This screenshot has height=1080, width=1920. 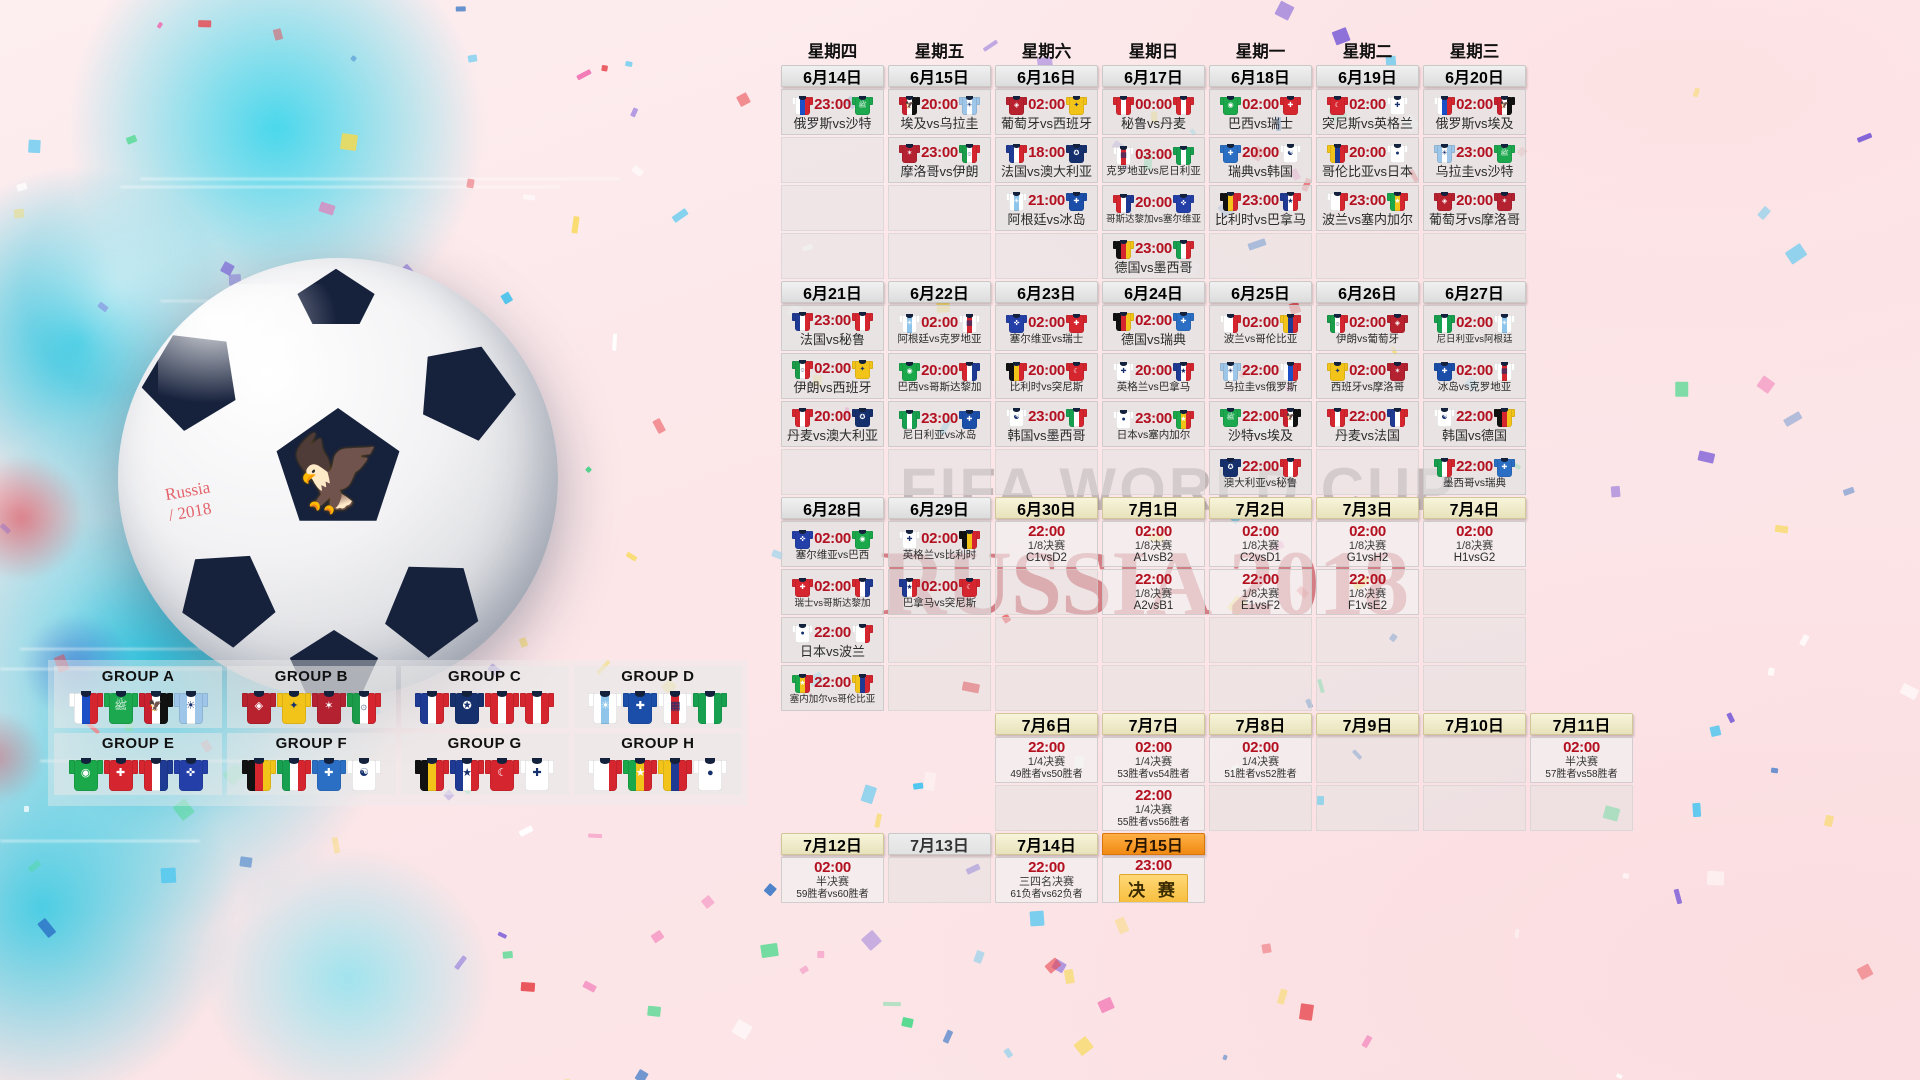 I want to click on match-card: ﷺ 22:00 🦅 沙特vs埃及, so click(x=1260, y=424).